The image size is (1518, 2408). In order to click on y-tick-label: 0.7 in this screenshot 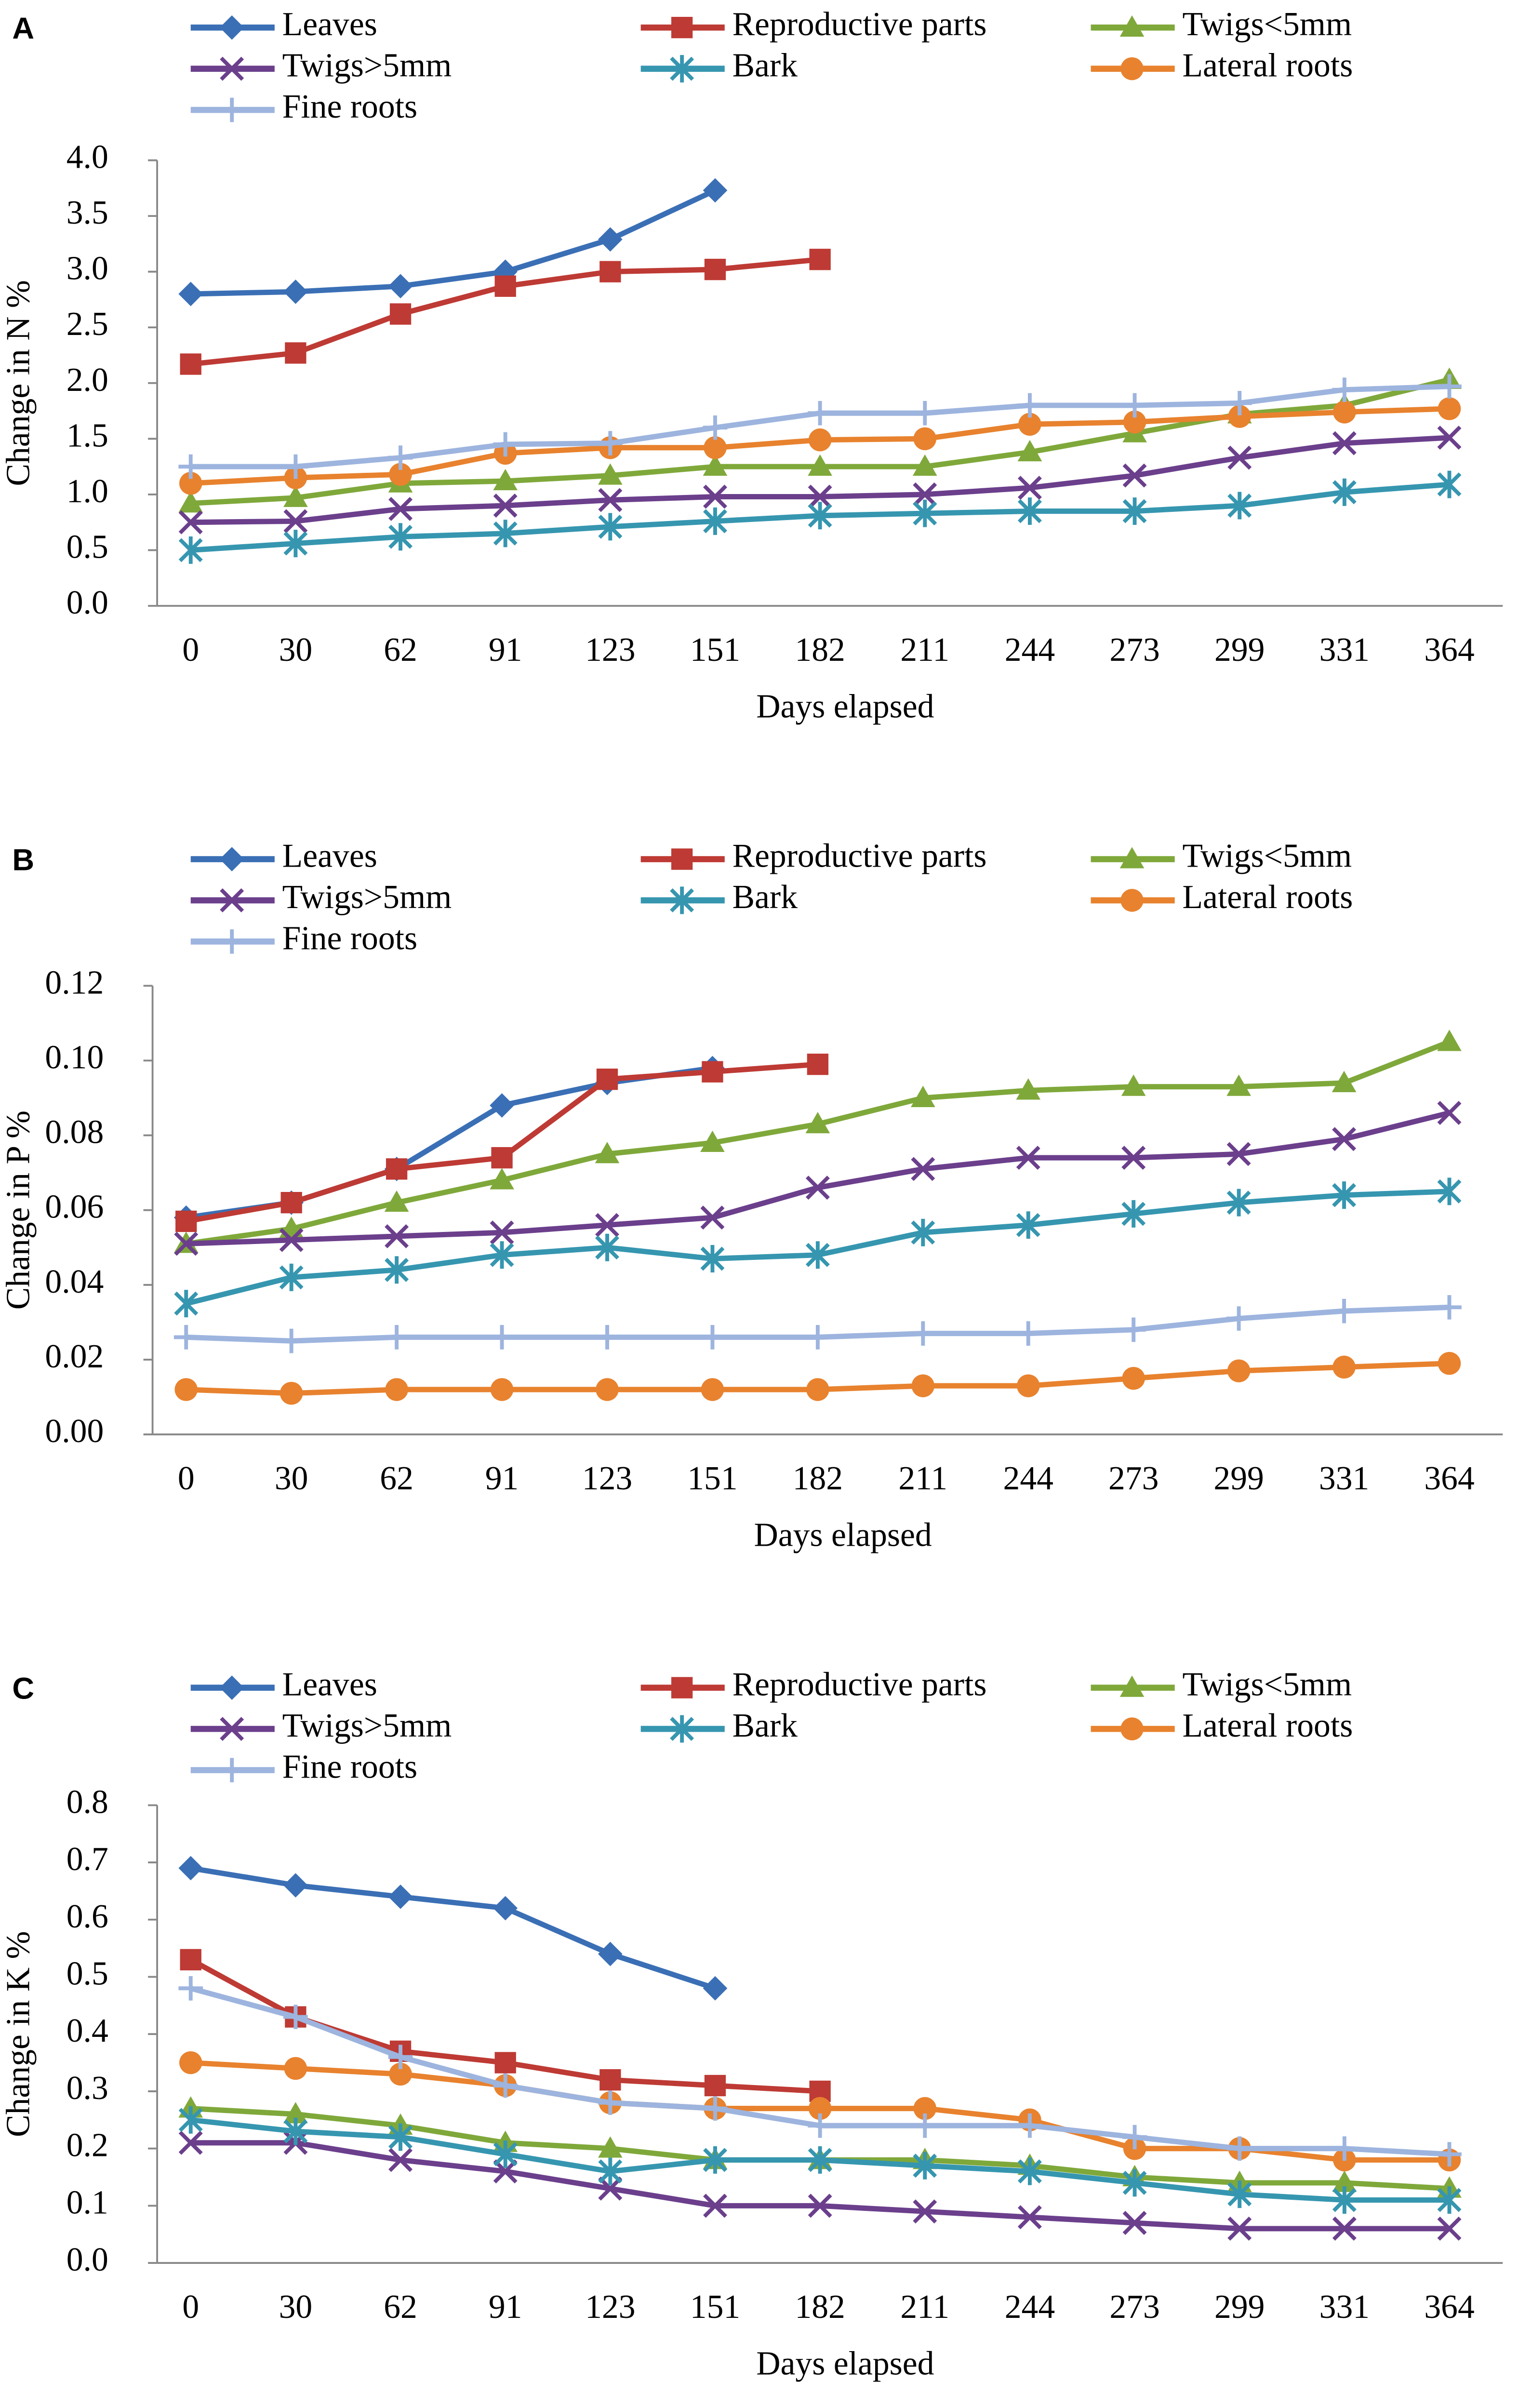, I will do `click(87, 1859)`.